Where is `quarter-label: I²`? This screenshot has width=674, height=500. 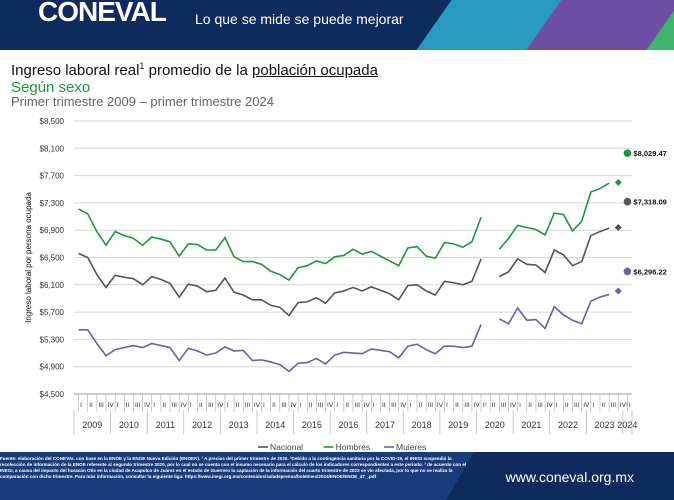 quarter-label: I² is located at coordinates (485, 405).